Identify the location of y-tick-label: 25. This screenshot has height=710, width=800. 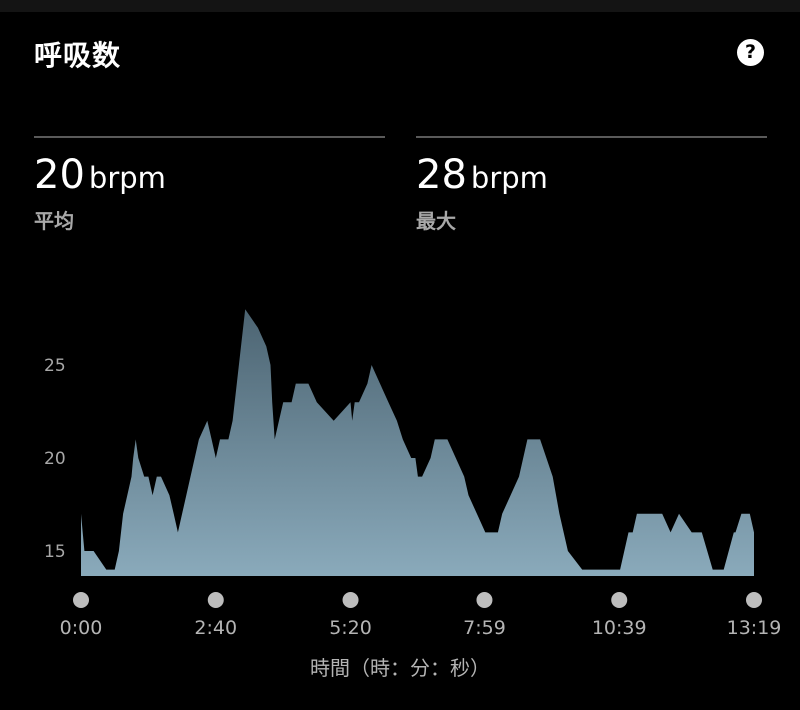
(55, 366).